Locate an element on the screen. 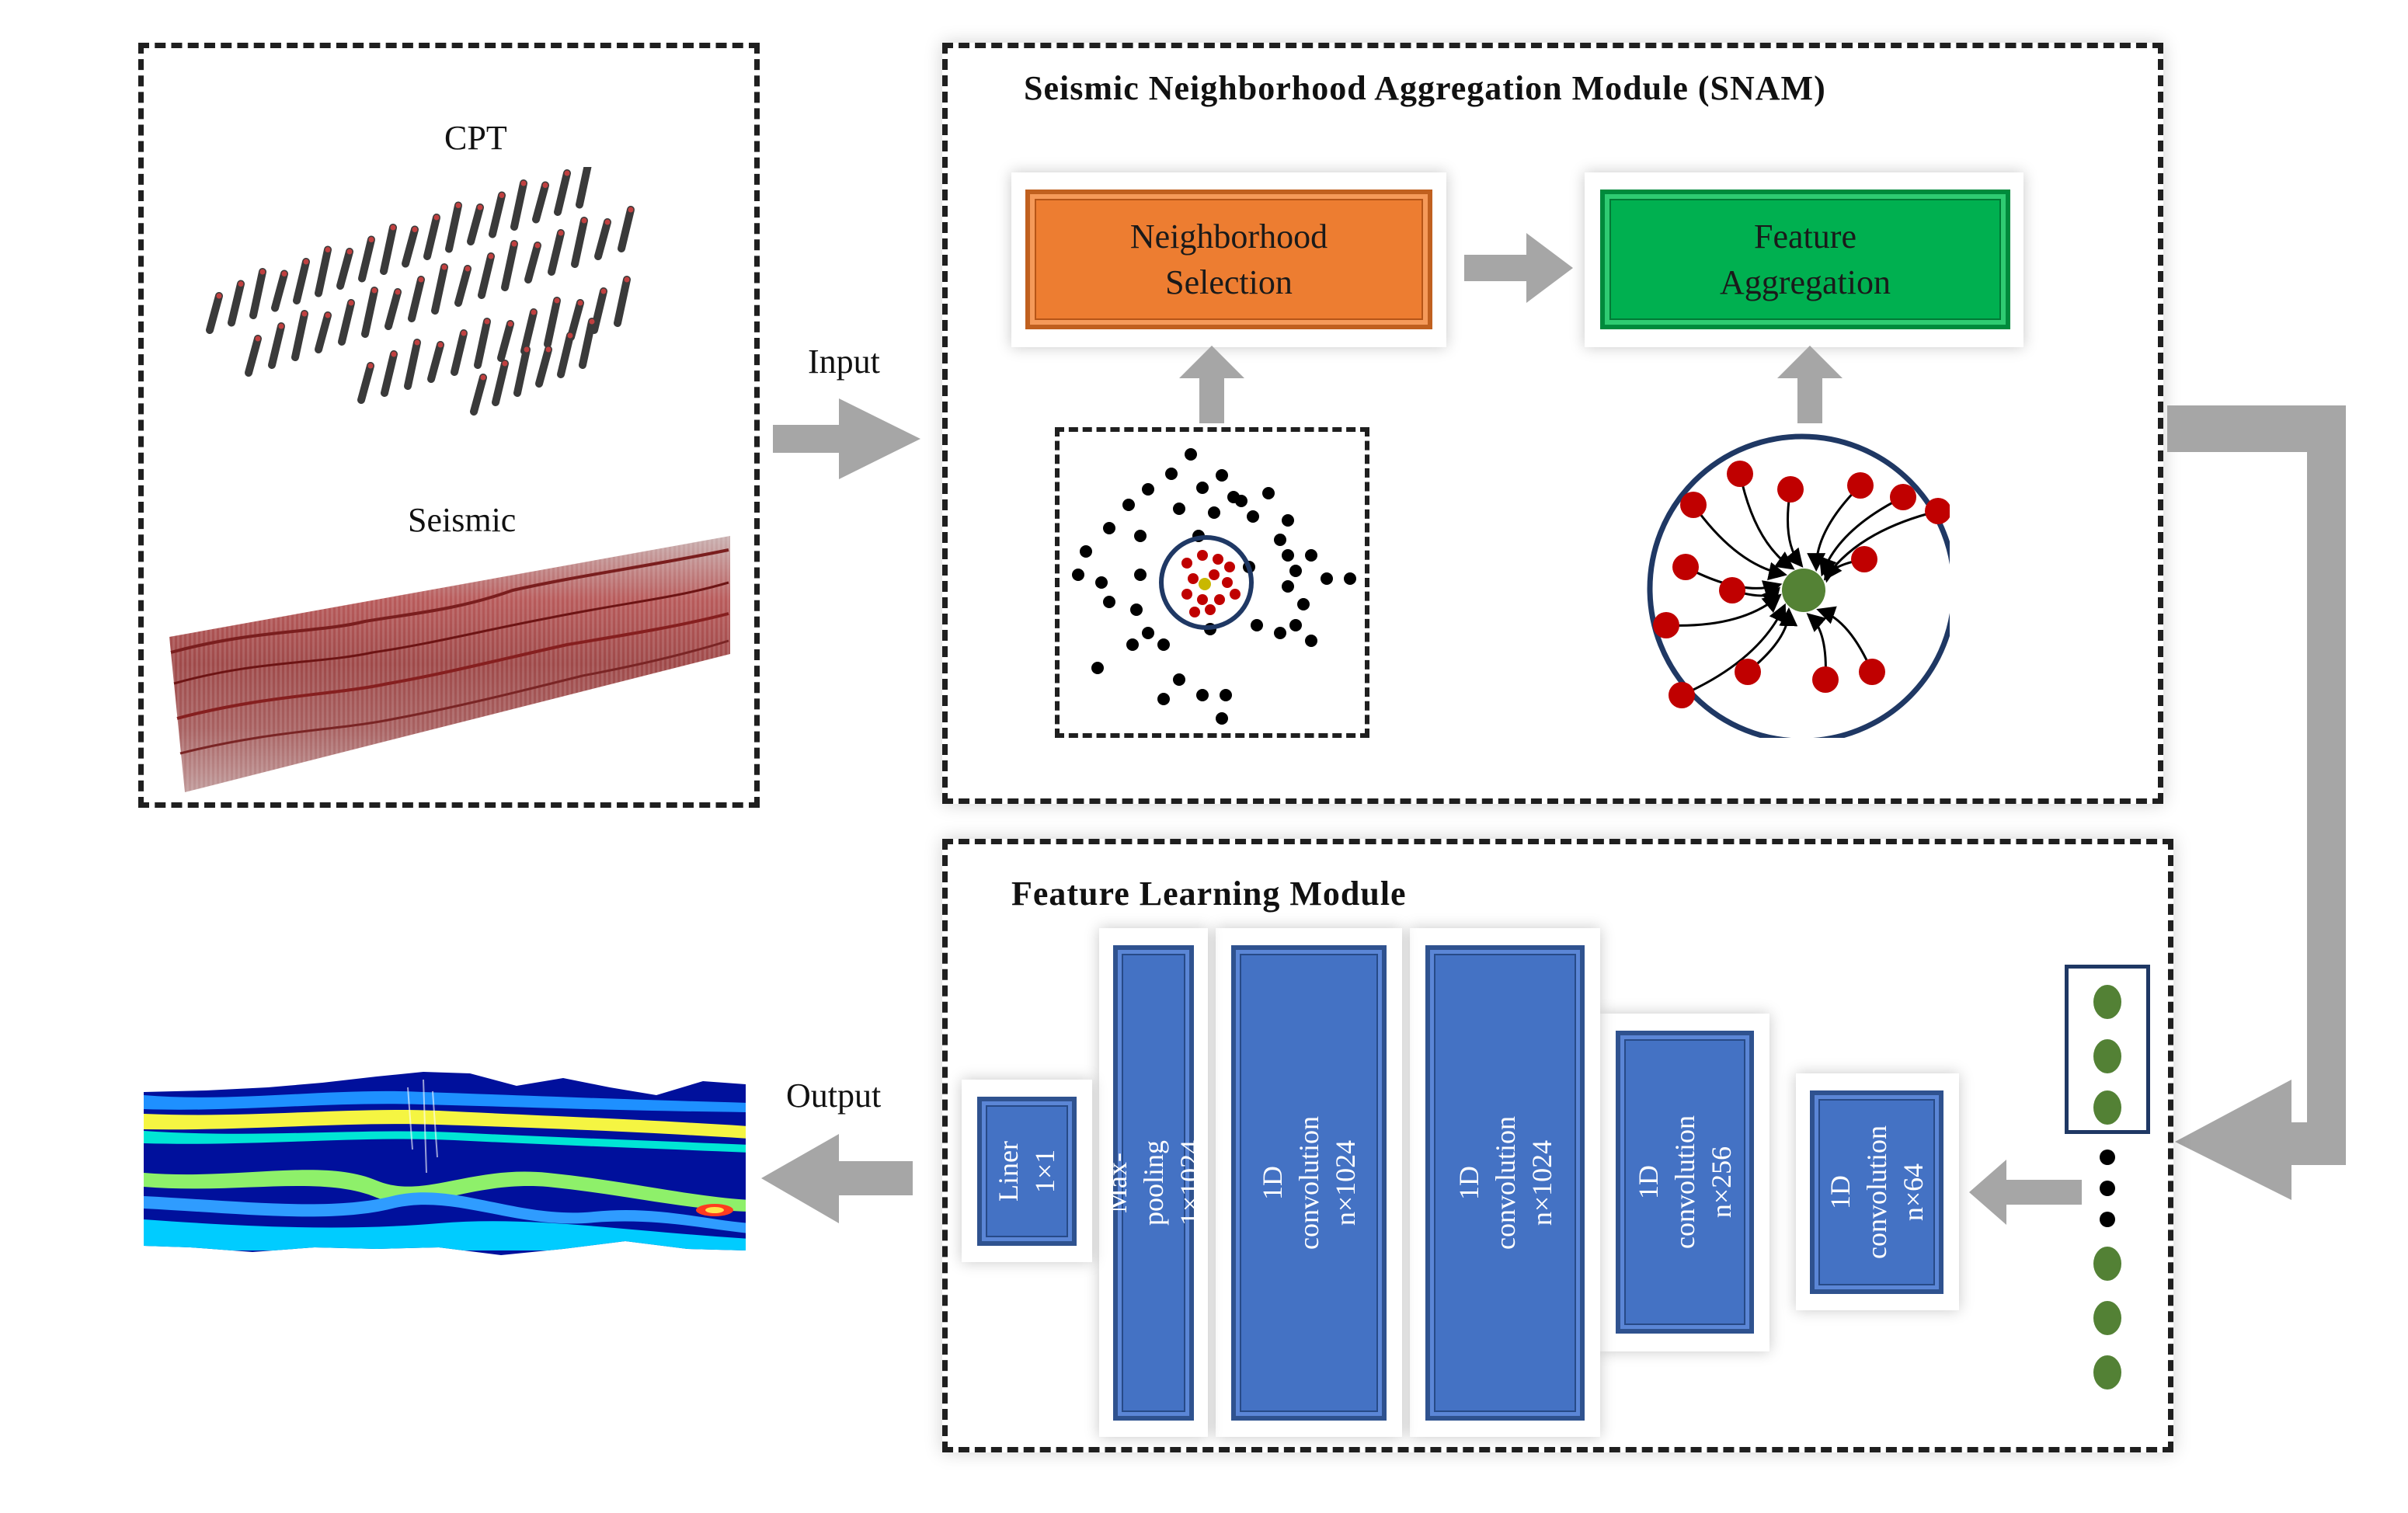 This screenshot has width=2408, height=1513. conv64-text: 1D convolution n×64 is located at coordinates (1876, 1192).